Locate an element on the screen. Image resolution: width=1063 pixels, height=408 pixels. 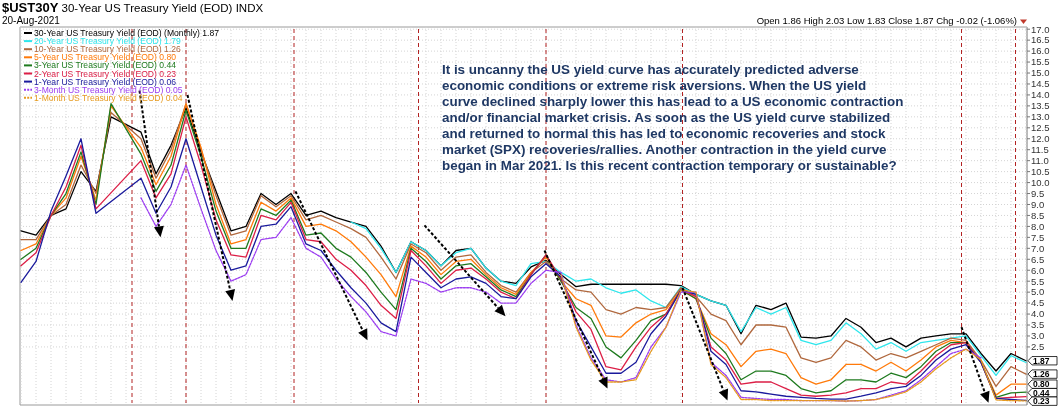
legend-label: 30-Year US Treasury Yield (EOD) (Monthly) 1.87 is located at coordinates (127, 33).